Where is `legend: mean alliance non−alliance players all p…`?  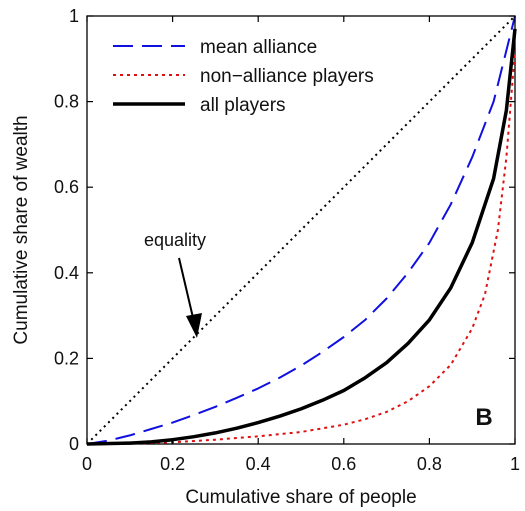
legend: mean alliance non−alliance players all p… is located at coordinates (243, 76).